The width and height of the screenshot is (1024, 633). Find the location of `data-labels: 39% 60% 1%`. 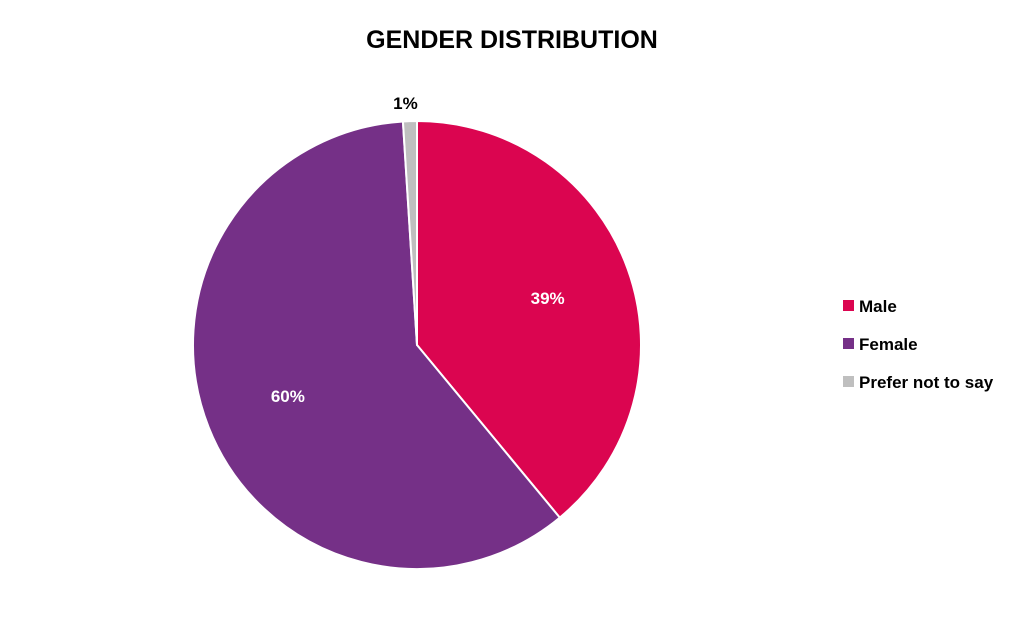

data-labels: 39% 60% 1% is located at coordinates (418, 250).